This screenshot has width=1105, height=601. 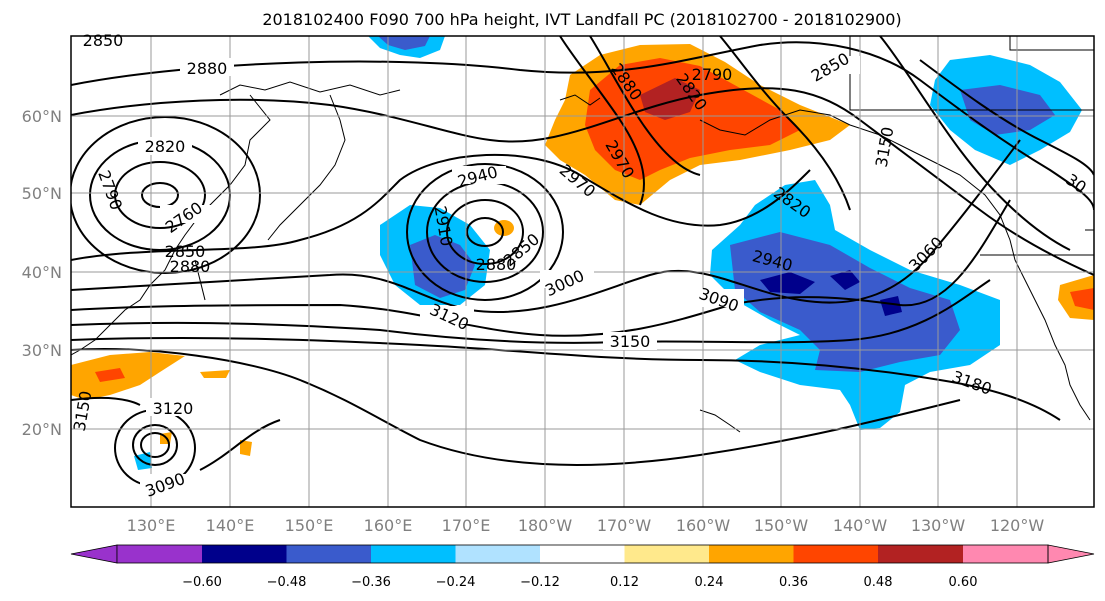 I want to click on lon-label: 160°W, so click(x=703, y=525).